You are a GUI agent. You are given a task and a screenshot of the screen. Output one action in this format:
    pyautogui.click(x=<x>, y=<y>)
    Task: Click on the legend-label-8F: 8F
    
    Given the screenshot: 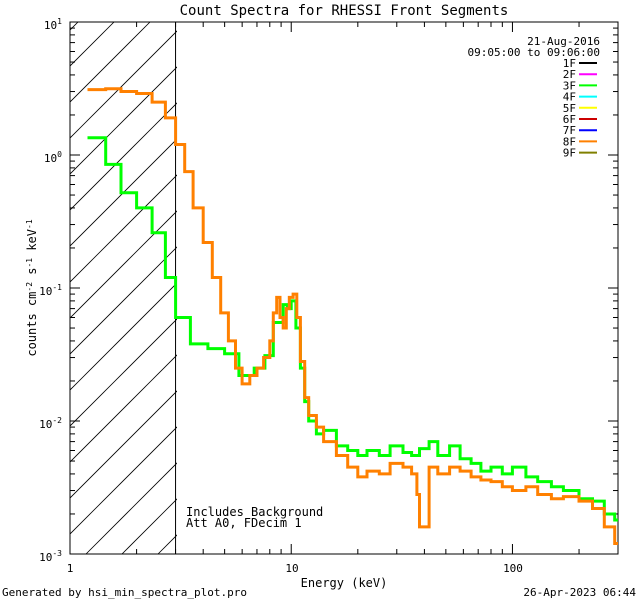 What is the action you would take?
    pyautogui.click(x=569, y=141)
    